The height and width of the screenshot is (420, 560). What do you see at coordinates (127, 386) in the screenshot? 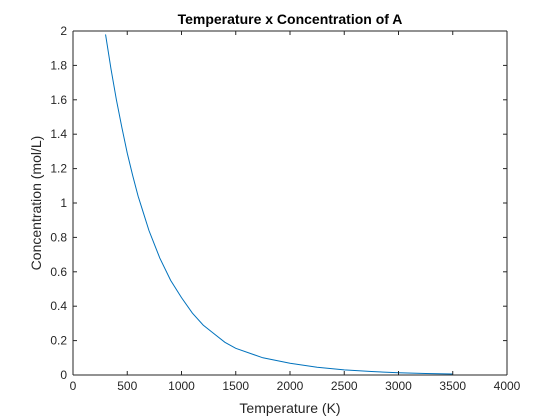
I see `x-tick-label: 500` at bounding box center [127, 386].